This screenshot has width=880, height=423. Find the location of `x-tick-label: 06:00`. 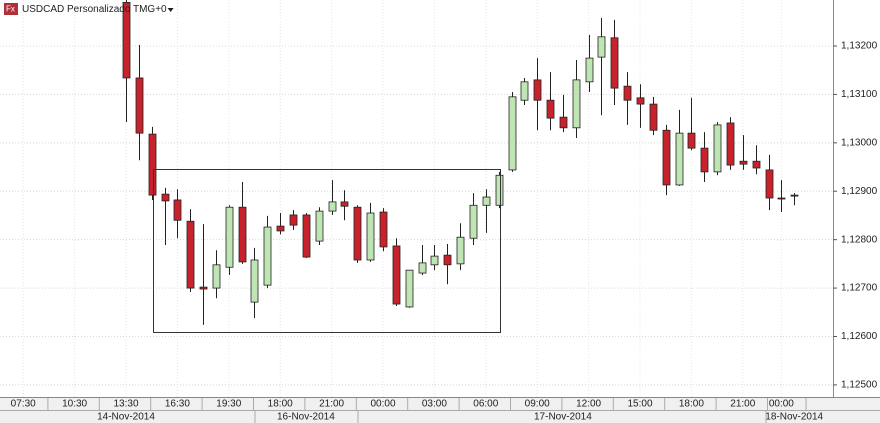

x-tick-label: 06:00 is located at coordinates (485, 404).